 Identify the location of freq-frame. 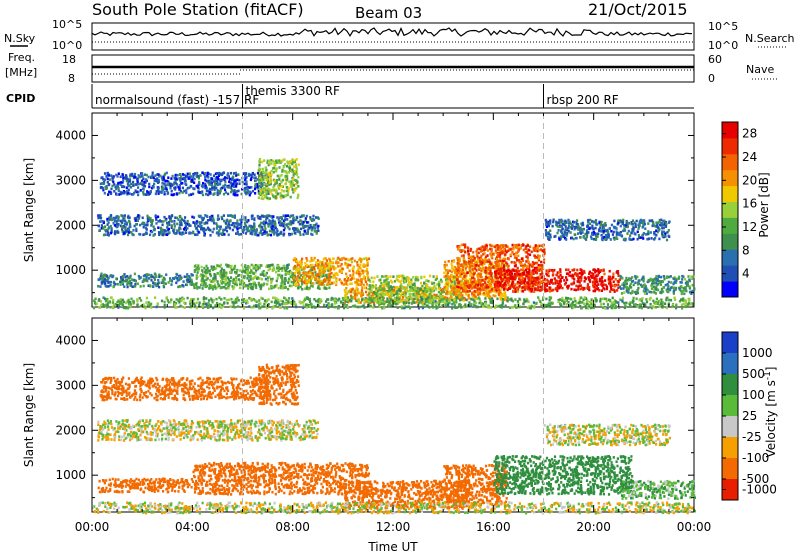
(393, 68).